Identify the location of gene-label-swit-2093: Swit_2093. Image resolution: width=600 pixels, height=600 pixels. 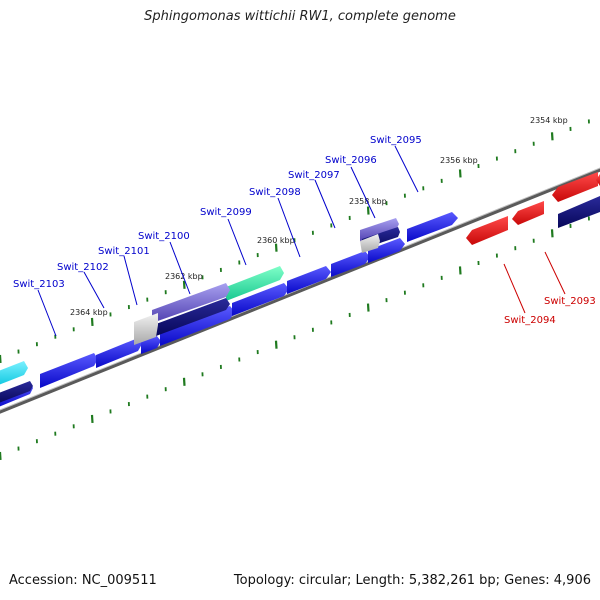
(570, 301).